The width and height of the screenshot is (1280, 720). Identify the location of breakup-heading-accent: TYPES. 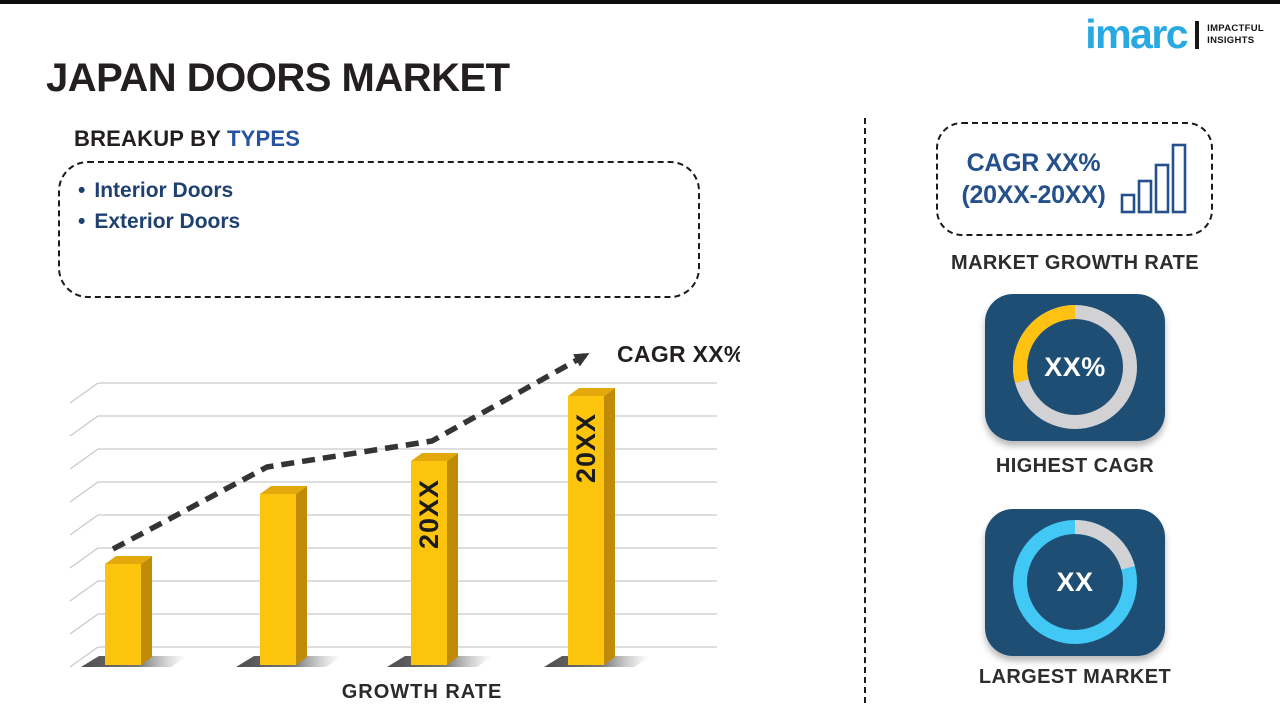
(263, 138).